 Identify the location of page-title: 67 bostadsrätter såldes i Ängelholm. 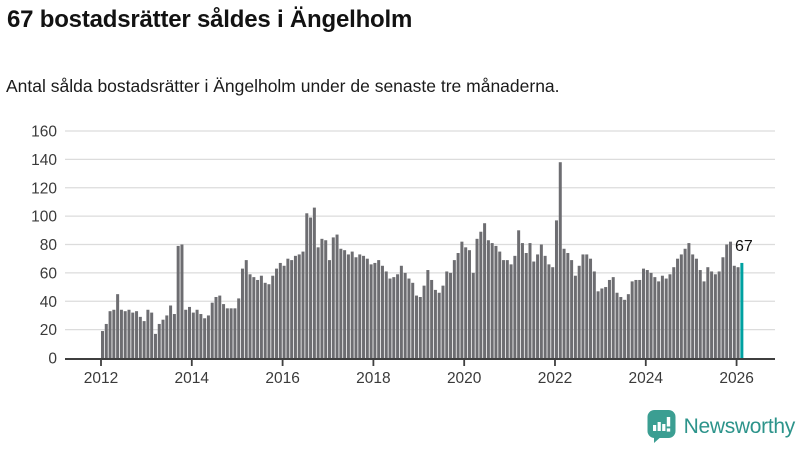
(210, 19).